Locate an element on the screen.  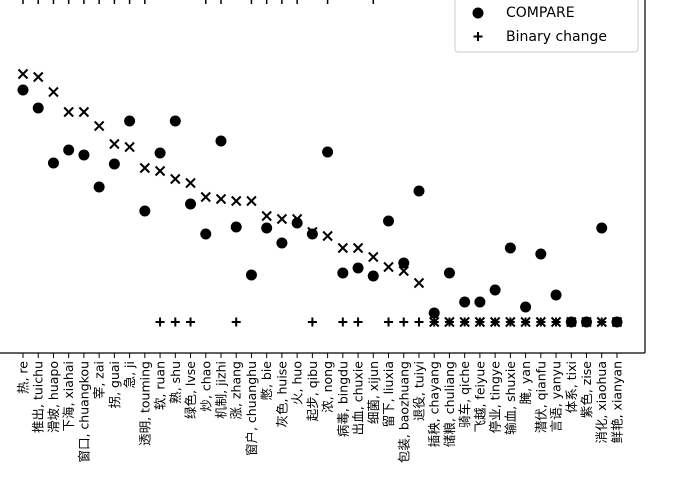
x-tick-label: 退役, tuiyi is located at coordinates (418, 391).